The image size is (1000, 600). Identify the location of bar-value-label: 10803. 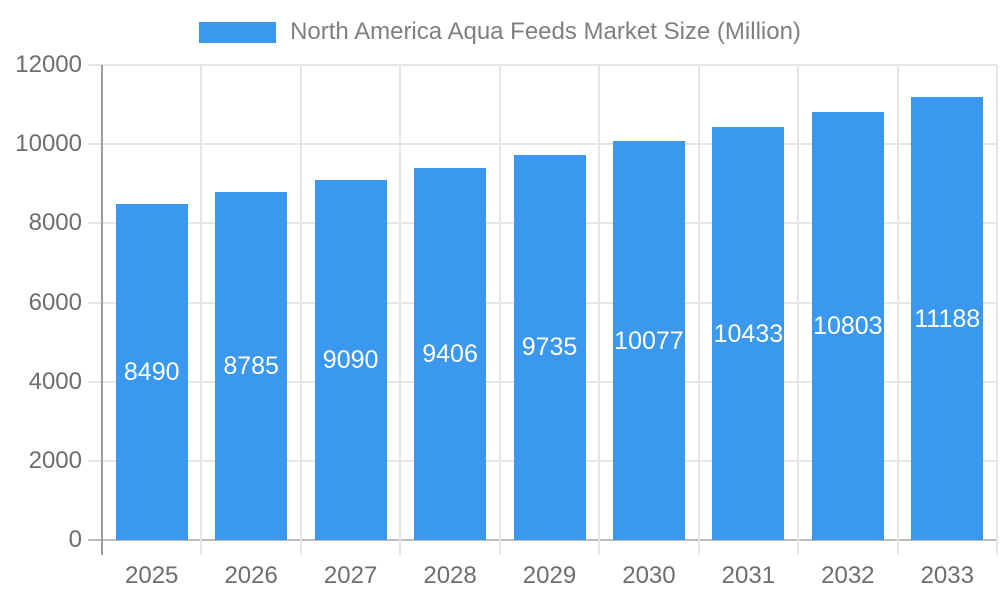
(848, 326).